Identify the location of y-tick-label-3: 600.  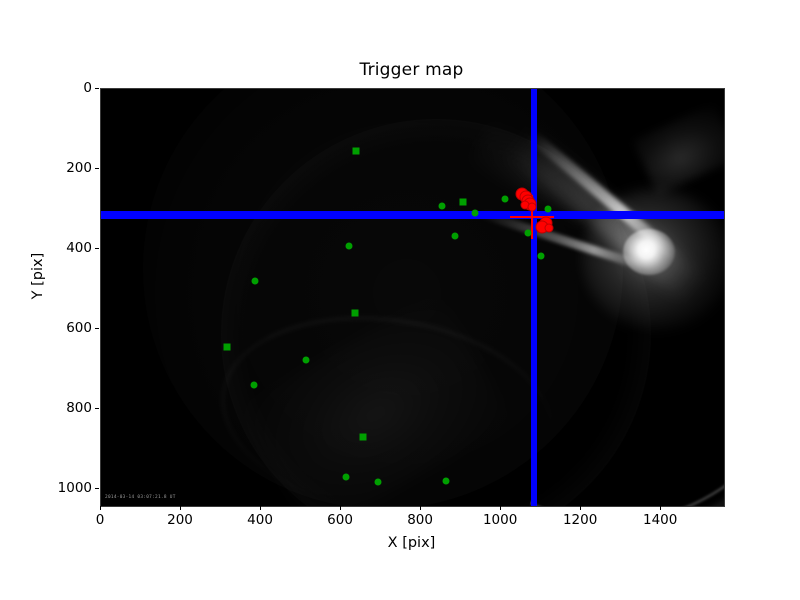
(79, 327).